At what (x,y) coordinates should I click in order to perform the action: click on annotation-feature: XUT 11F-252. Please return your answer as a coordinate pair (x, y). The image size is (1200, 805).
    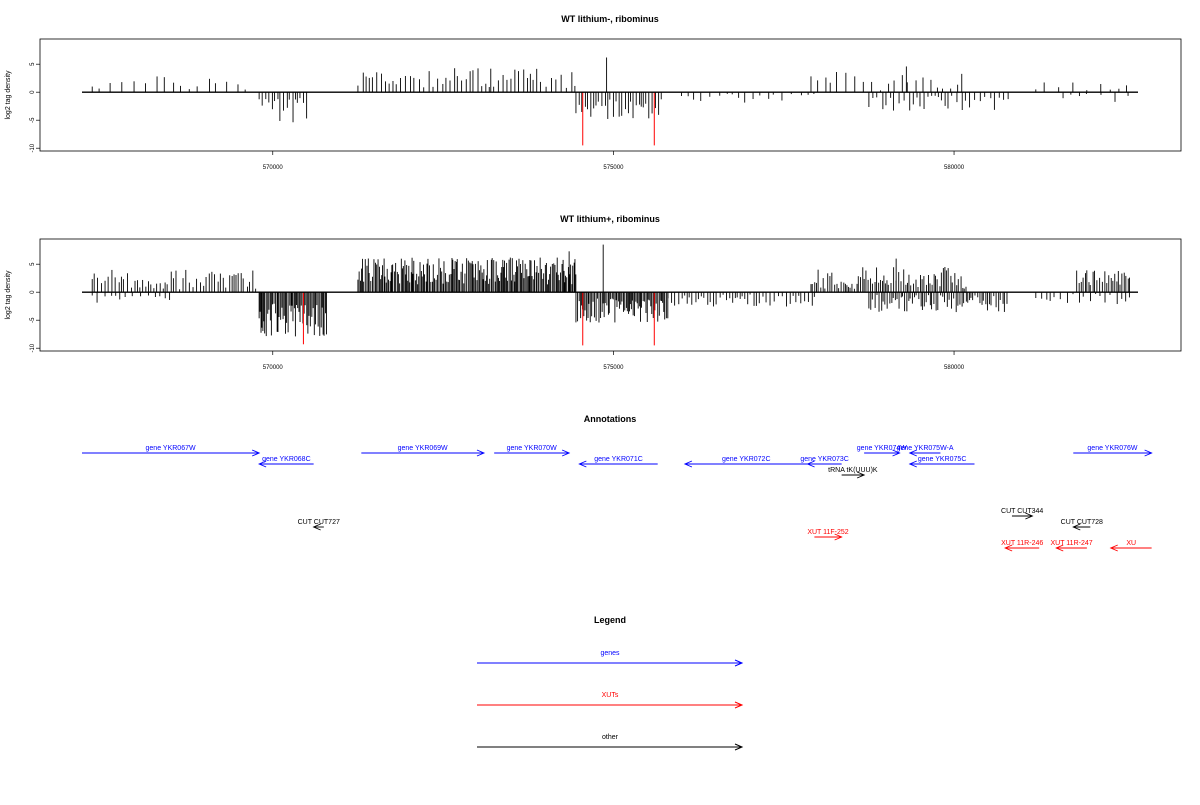
    Looking at the image, I should click on (828, 535).